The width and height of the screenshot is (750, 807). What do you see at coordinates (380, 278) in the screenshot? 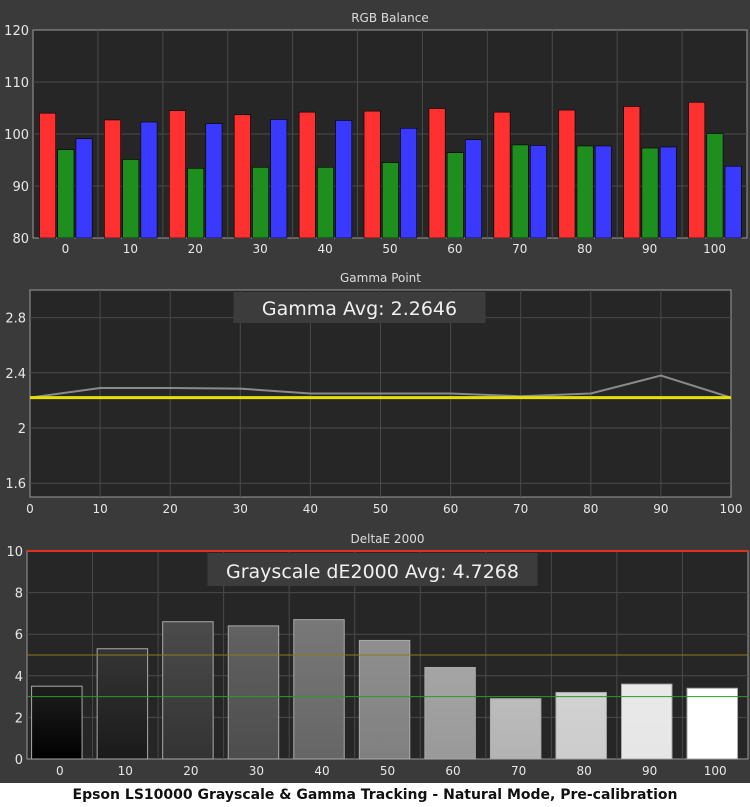
I see `chart-title: Gamma Point` at bounding box center [380, 278].